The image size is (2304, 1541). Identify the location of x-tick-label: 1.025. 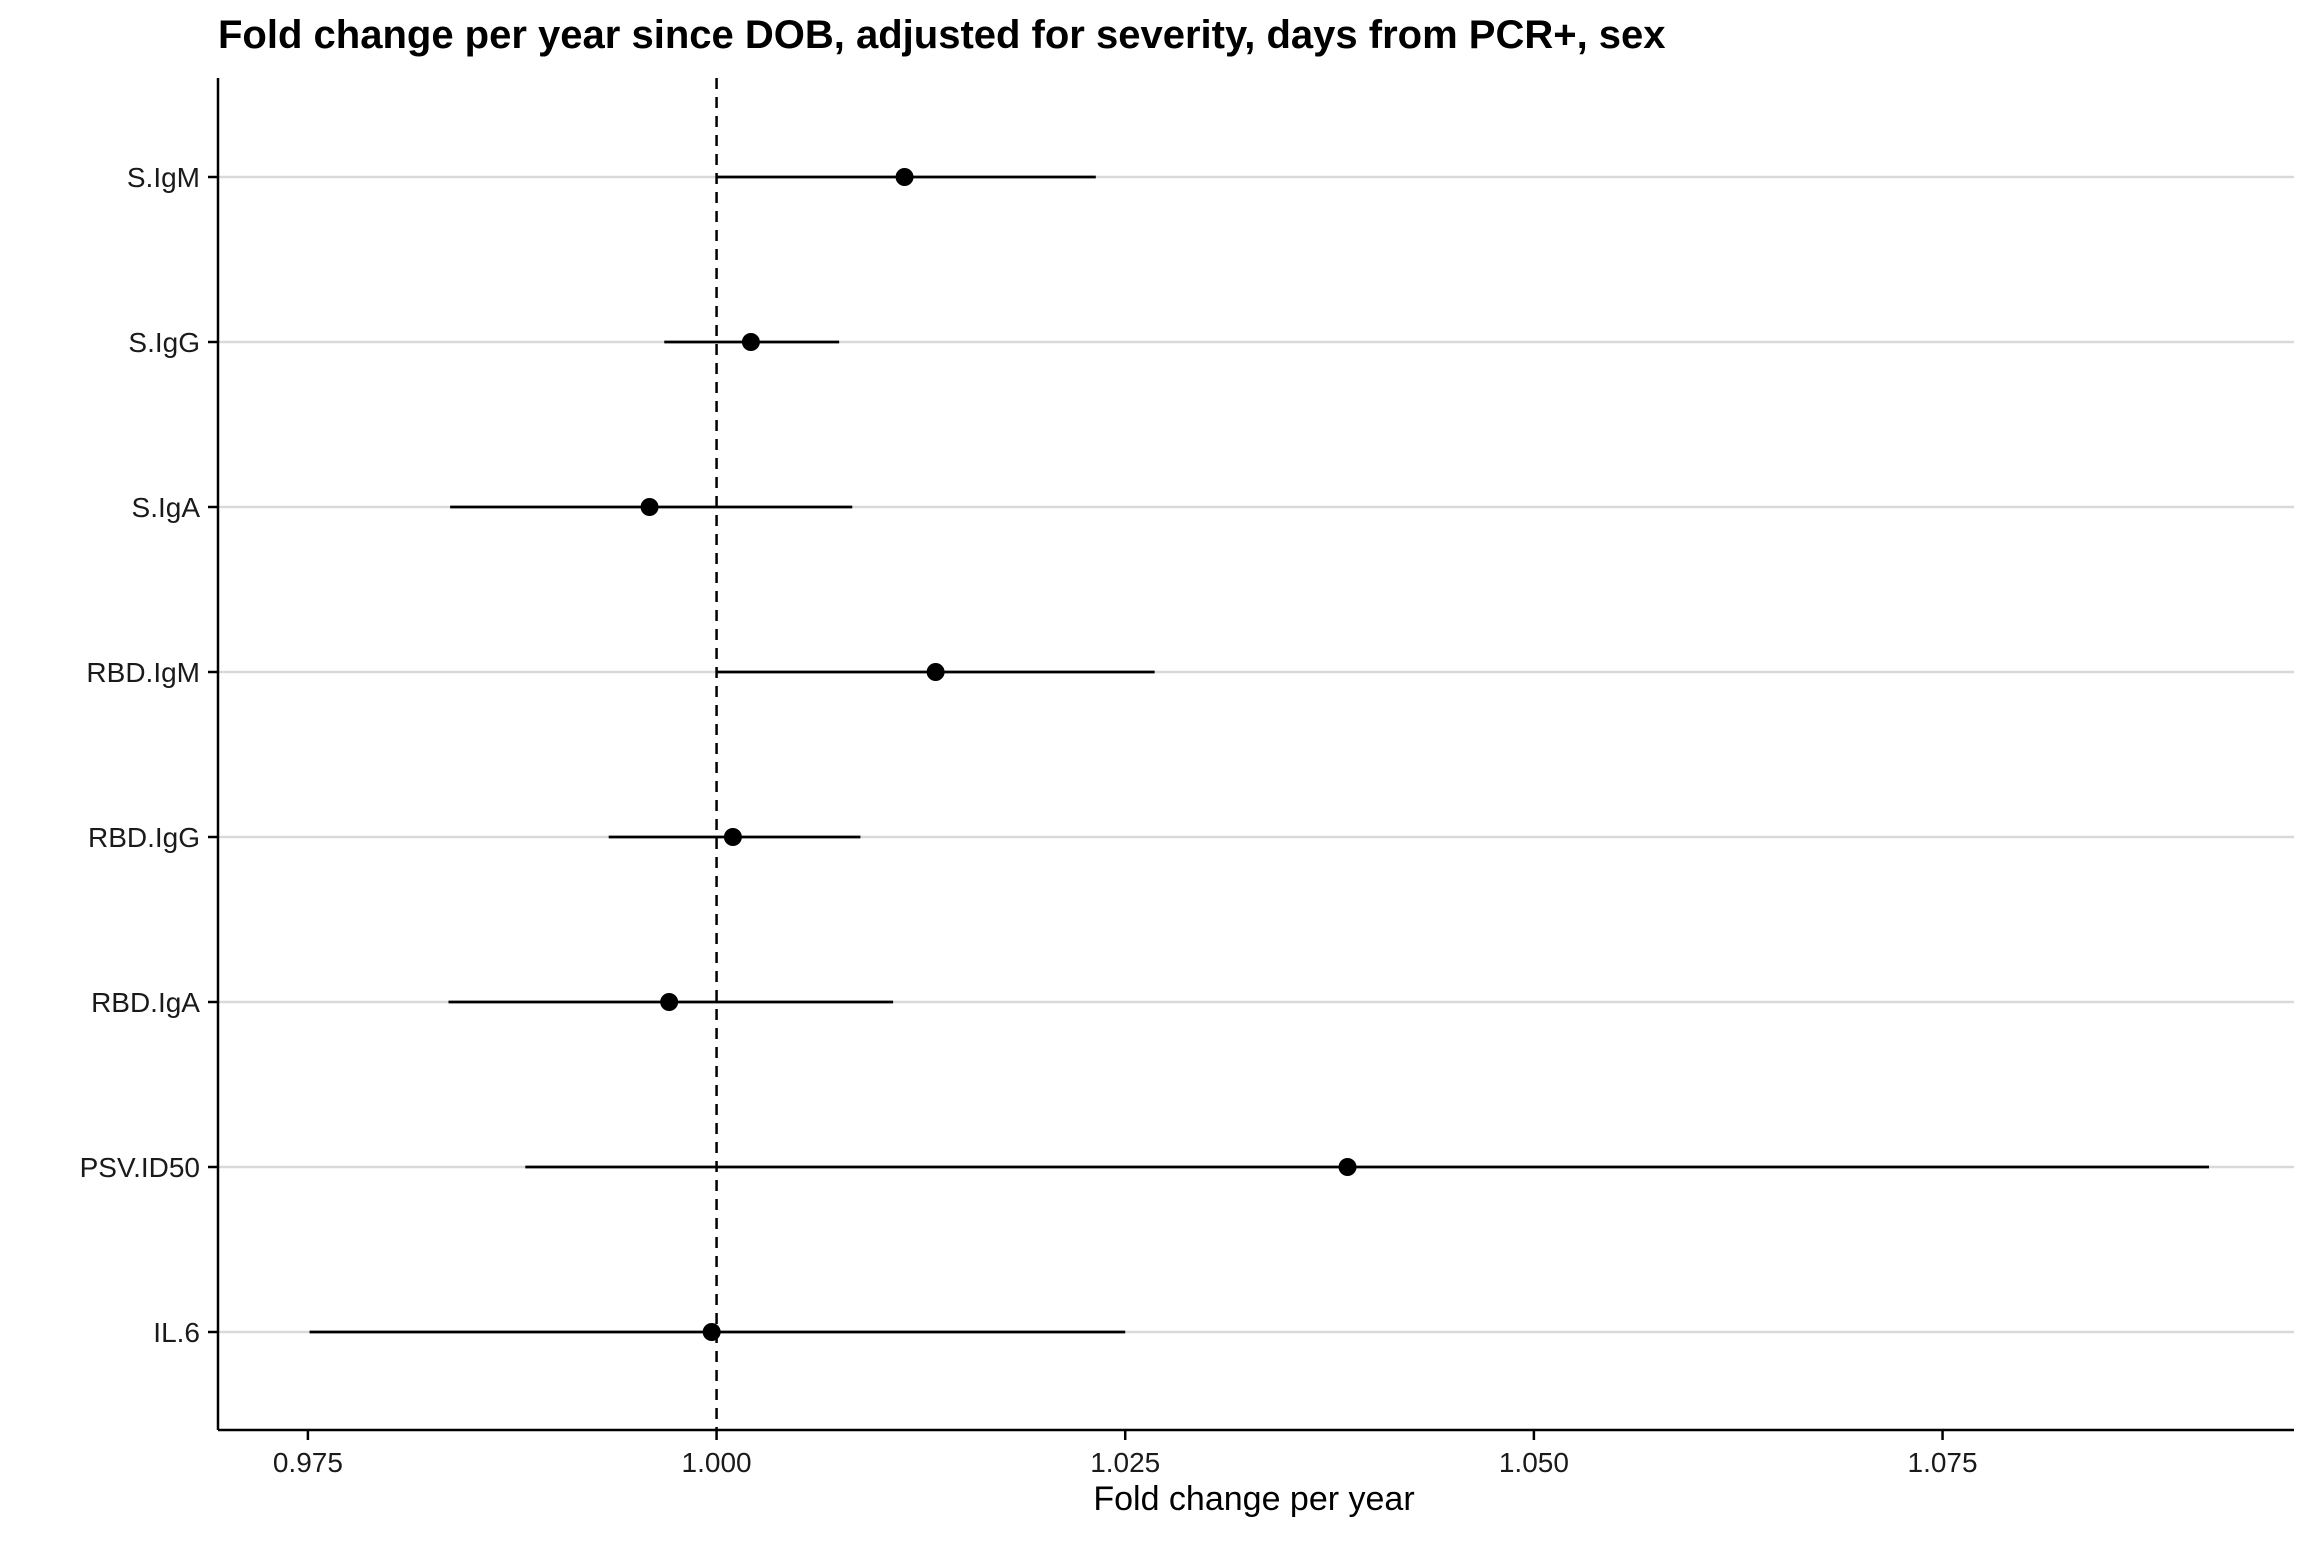
(1125, 1462).